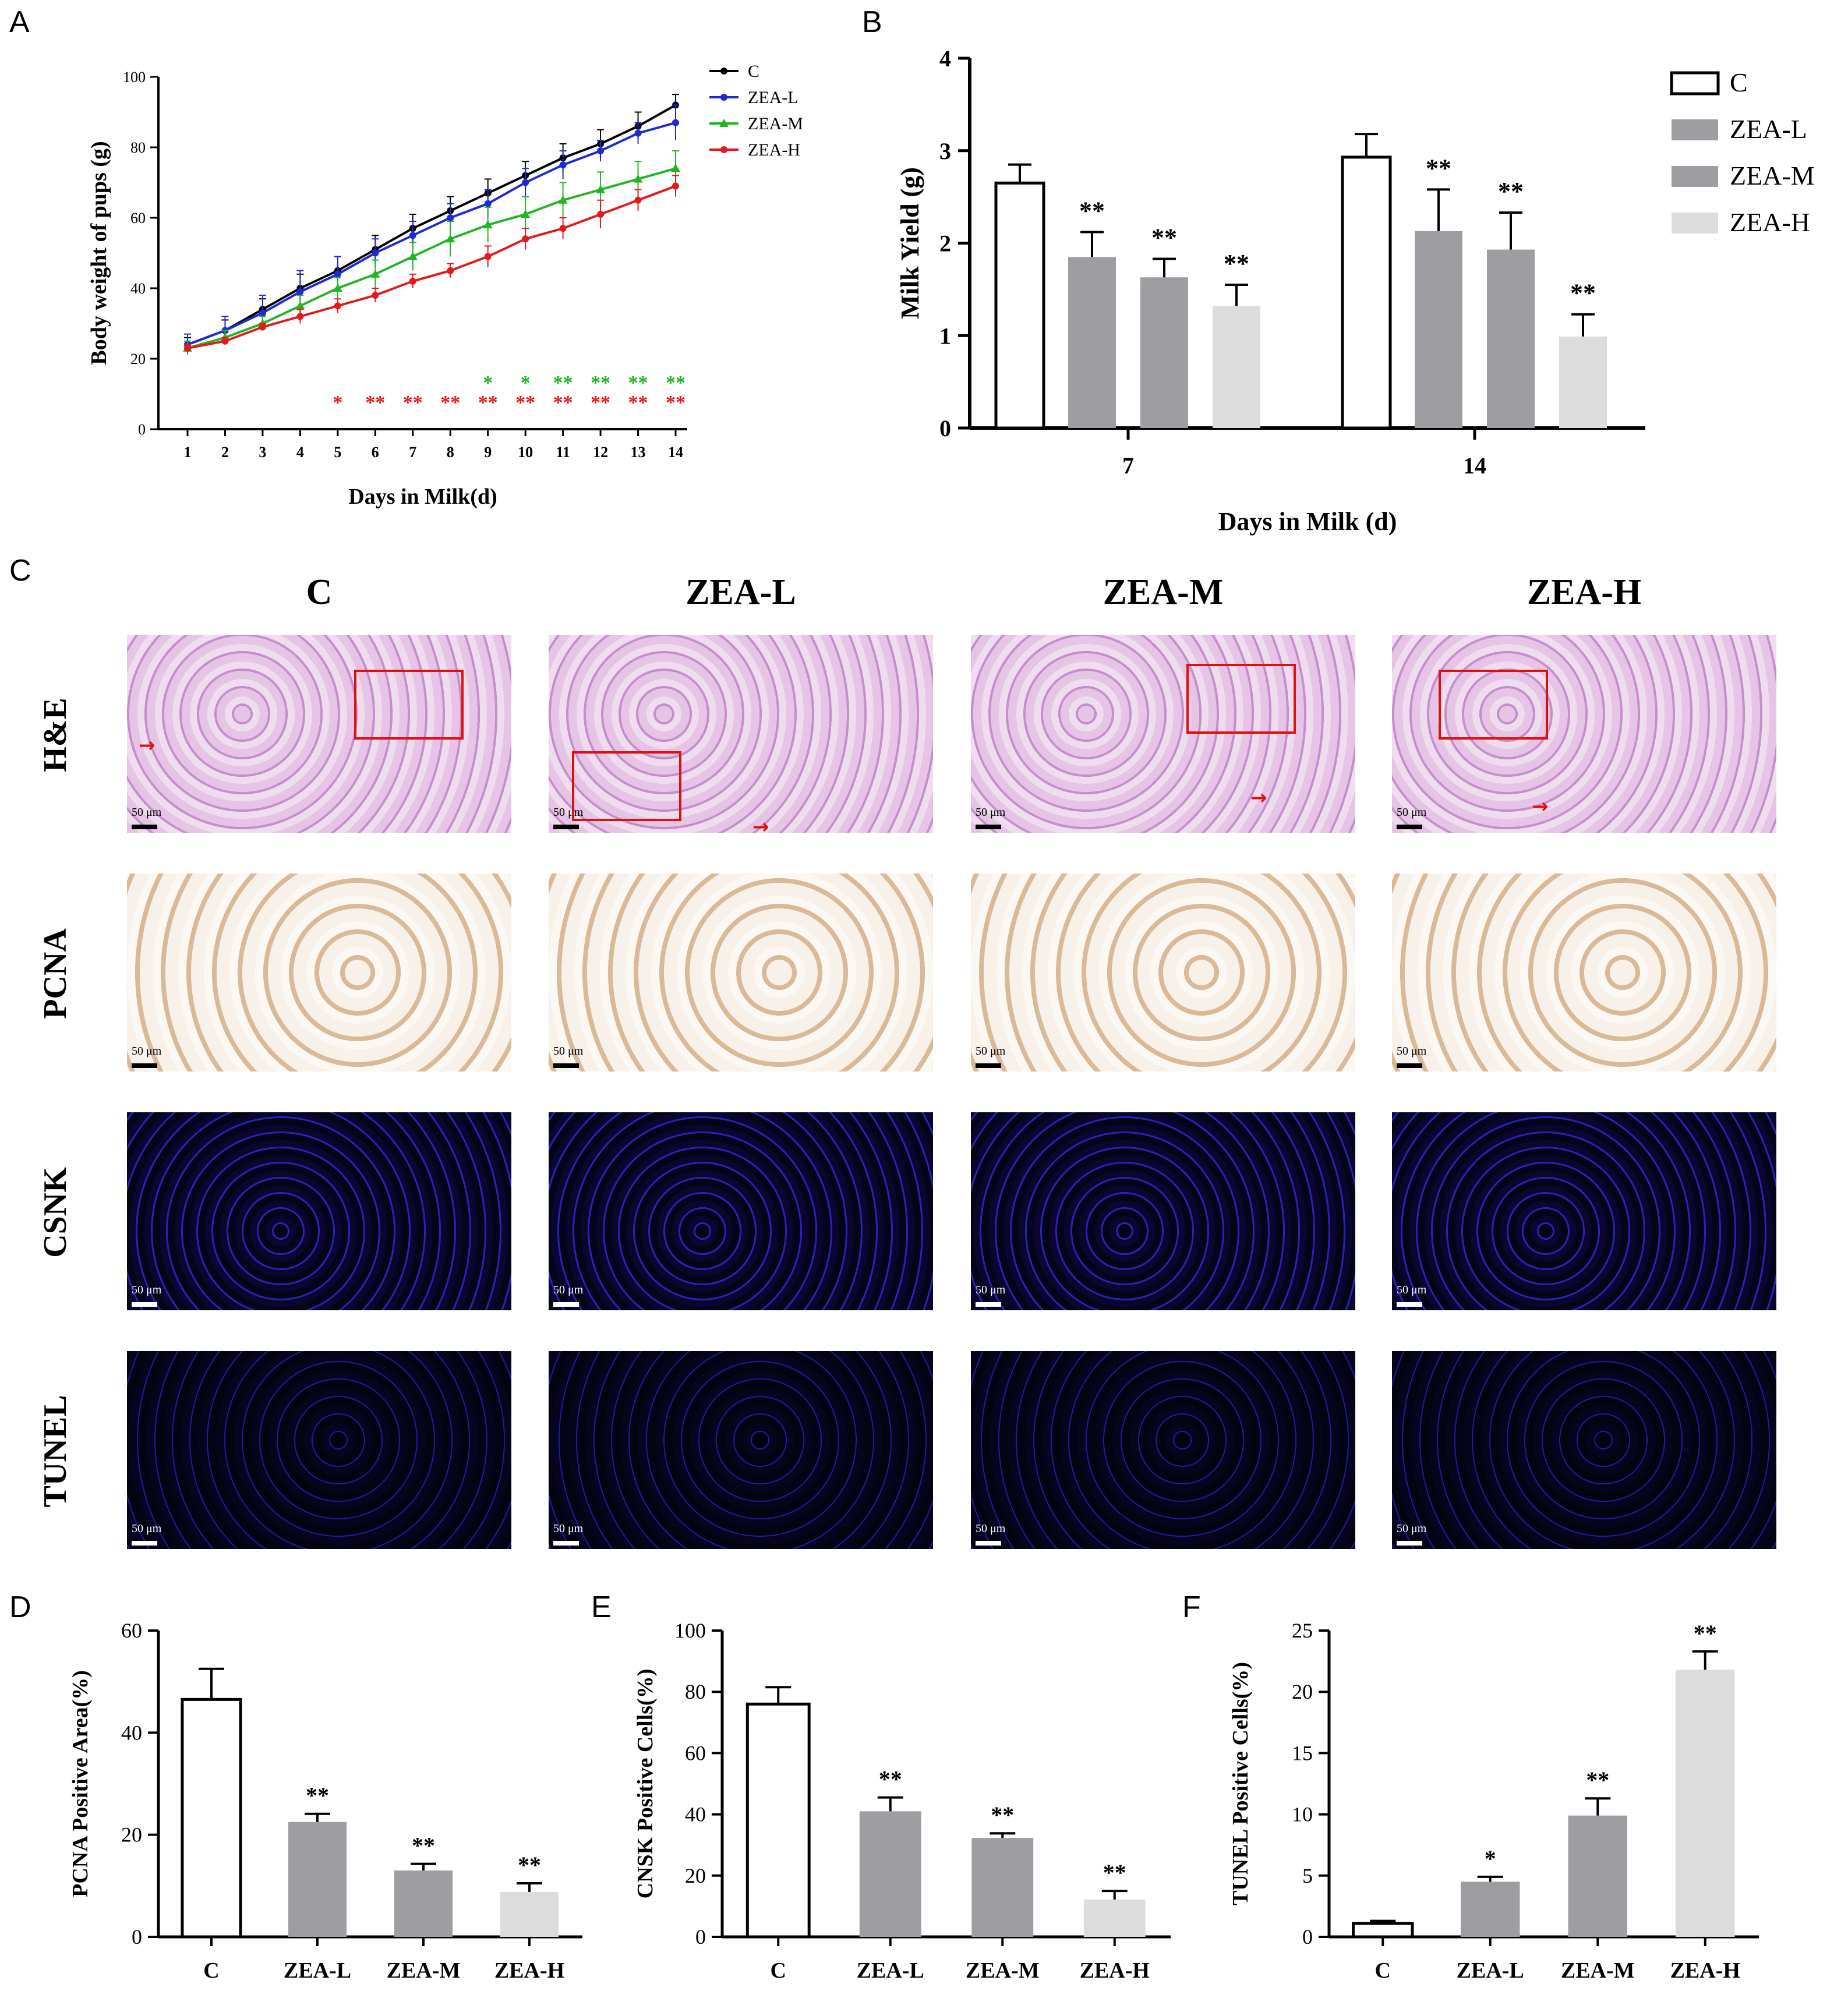 Image resolution: width=1848 pixels, height=2005 pixels. Describe the element at coordinates (432, 233) in the screenshot. I see `series-line-zea-l` at that location.